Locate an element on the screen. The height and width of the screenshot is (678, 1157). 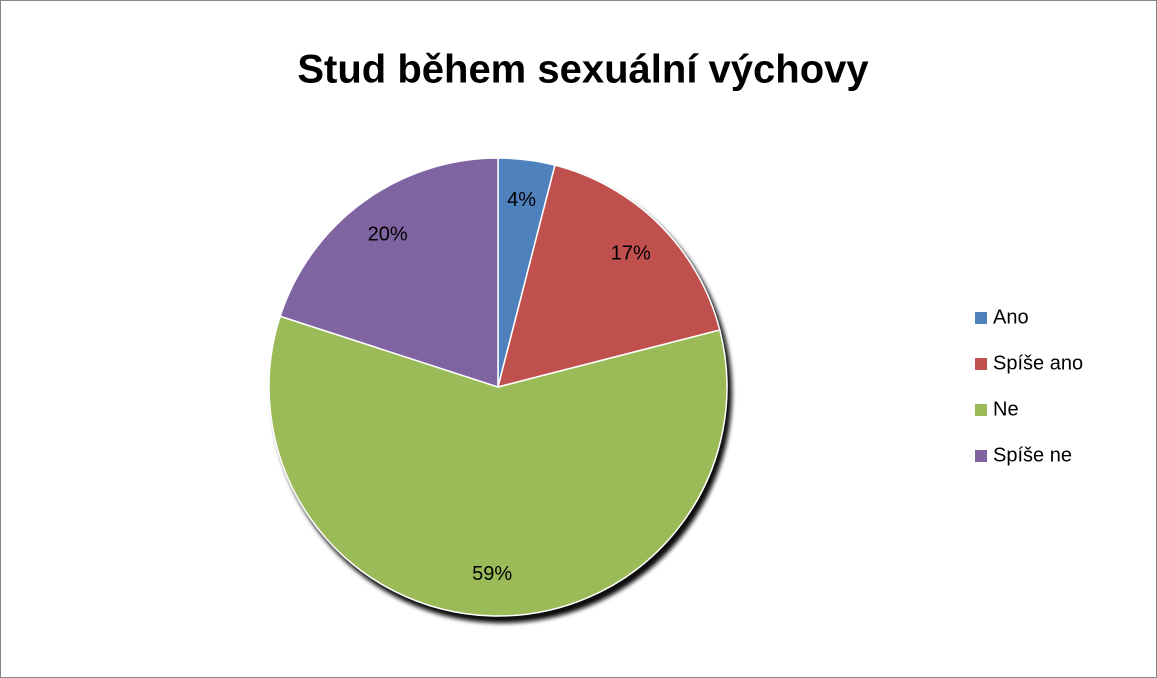
data-label: 59% is located at coordinates (492, 574).